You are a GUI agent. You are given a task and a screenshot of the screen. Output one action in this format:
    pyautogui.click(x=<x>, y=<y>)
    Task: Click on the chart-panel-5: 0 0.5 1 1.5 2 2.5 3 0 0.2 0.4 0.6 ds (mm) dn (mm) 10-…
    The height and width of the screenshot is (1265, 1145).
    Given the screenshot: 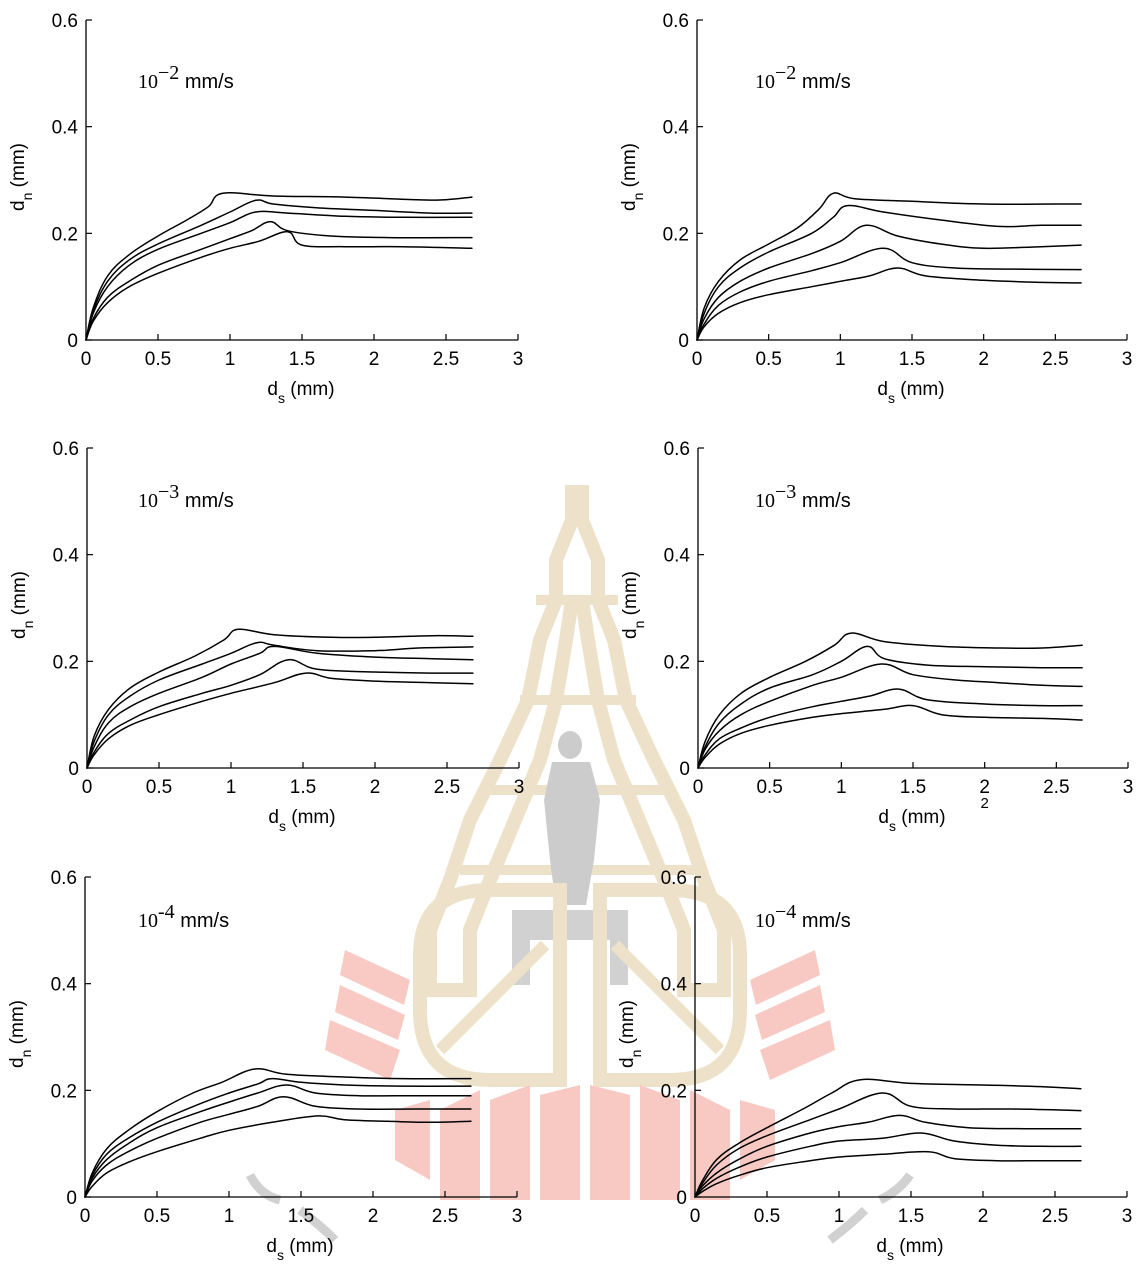 What is the action you would take?
    pyautogui.click(x=264, y=1065)
    